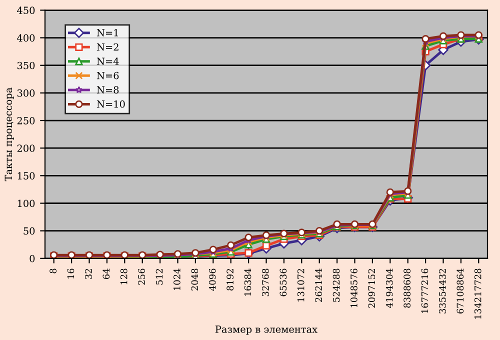 The height and width of the screenshot is (340, 500). What do you see at coordinates (26, 176) in the screenshot?
I see `y-tick-label: 150` at bounding box center [26, 176].